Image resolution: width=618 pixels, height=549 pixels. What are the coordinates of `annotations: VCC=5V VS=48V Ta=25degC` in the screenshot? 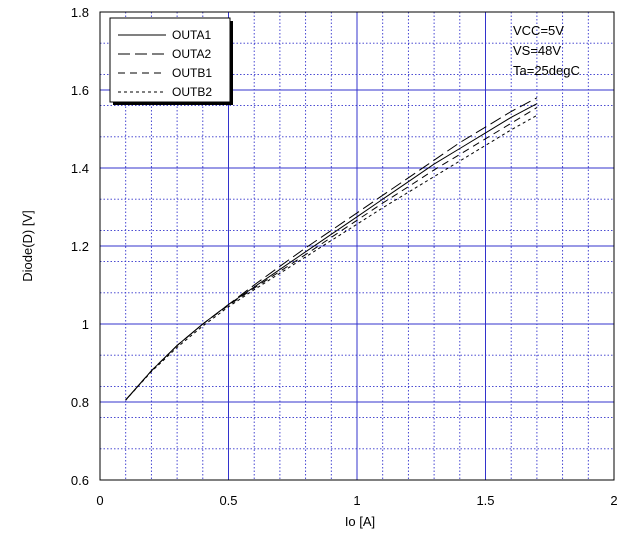 It's located at (546, 50).